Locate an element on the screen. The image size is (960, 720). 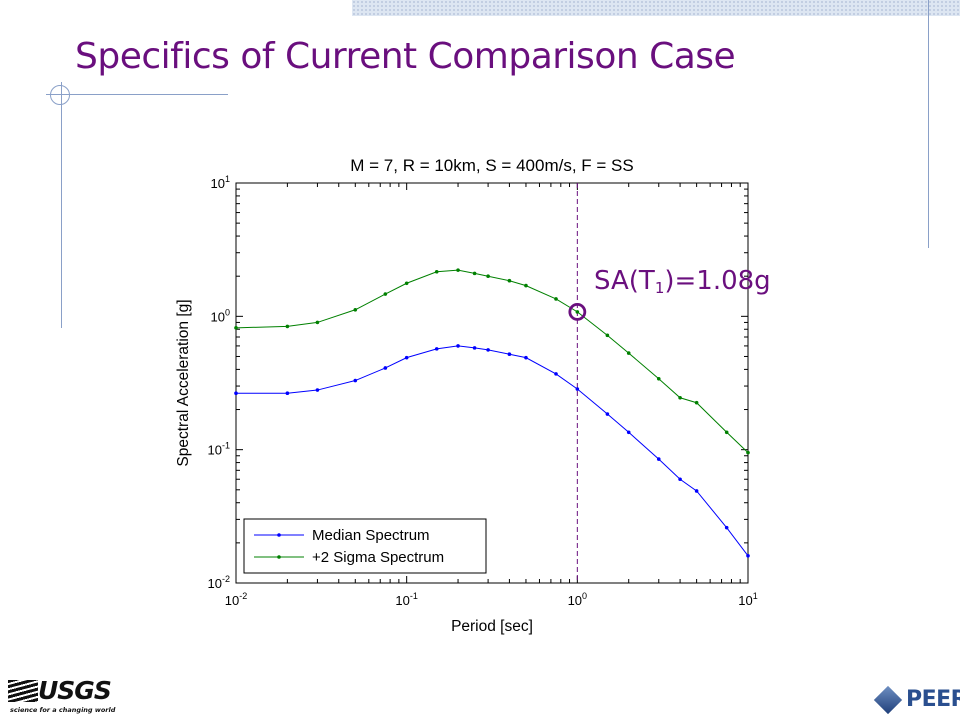
x-tick-exponent: 1 is located at coordinates (755, 596).